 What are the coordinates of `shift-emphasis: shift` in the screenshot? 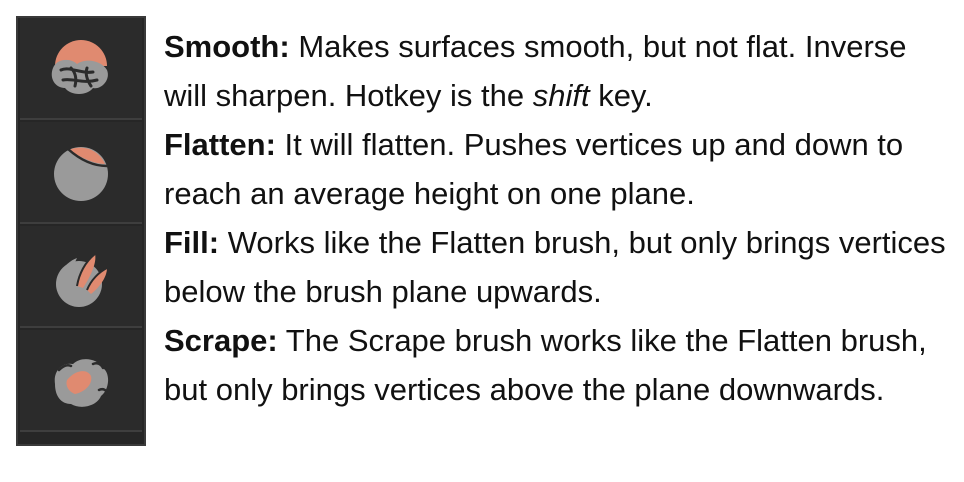 It's located at (561, 95).